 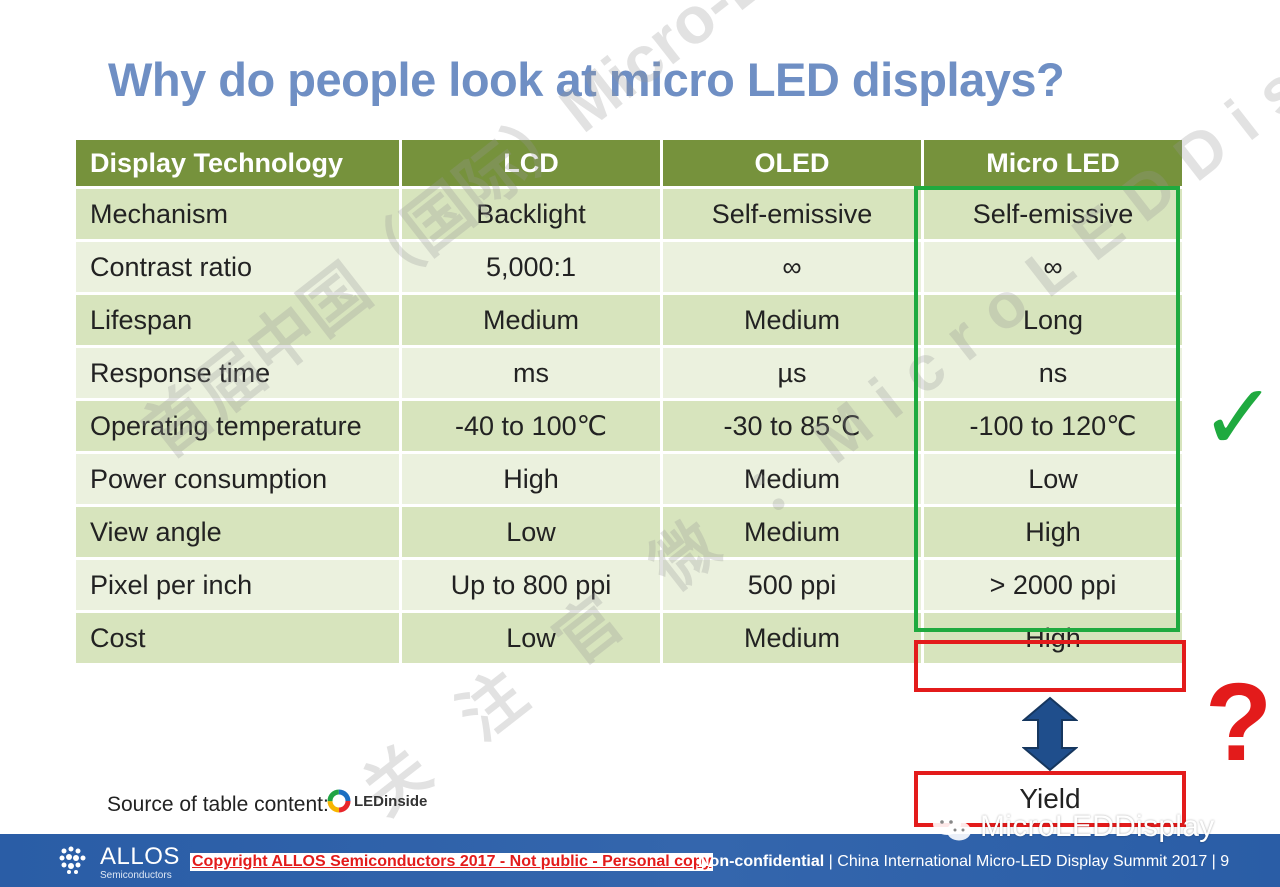 I want to click on table-cell: > 2000 ppi, so click(x=1053, y=585).